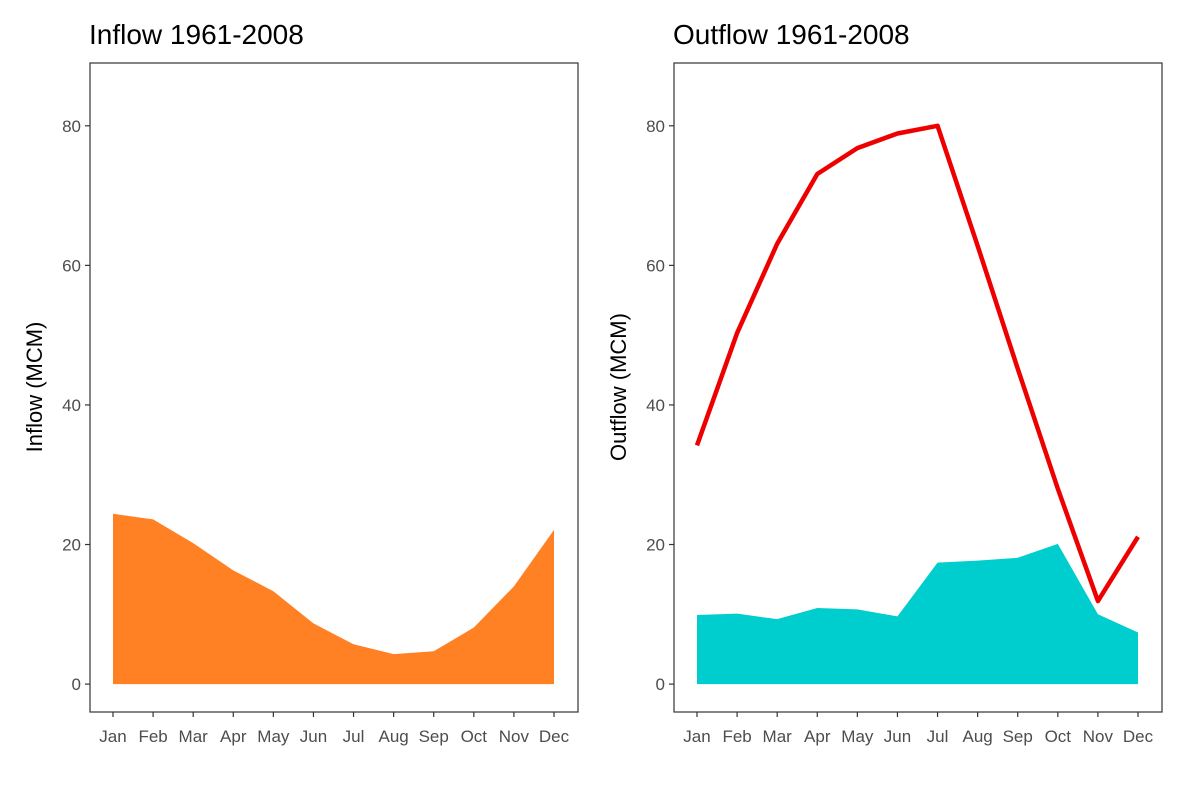 The width and height of the screenshot is (1183, 799). What do you see at coordinates (618, 387) in the screenshot?
I see `outflow-y-axis-label: Outflow (MCM)` at bounding box center [618, 387].